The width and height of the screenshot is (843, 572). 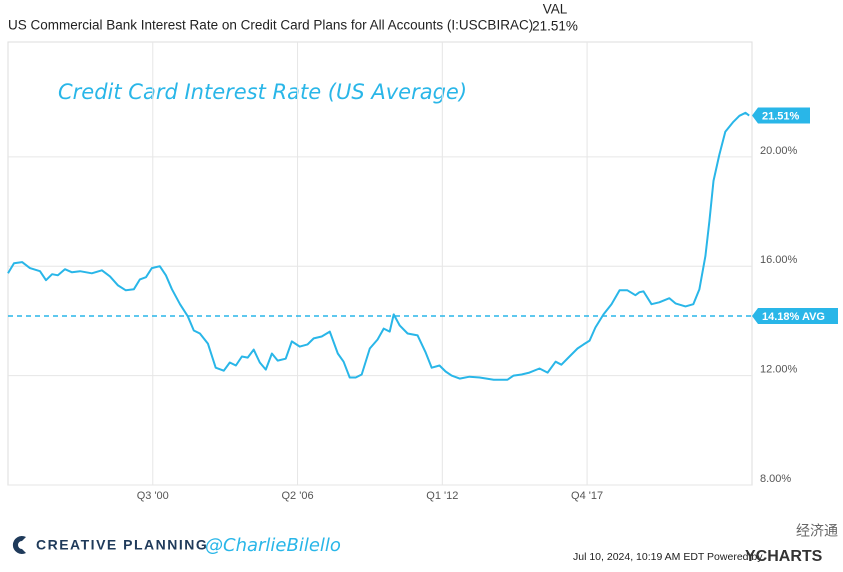 I want to click on x-tick-label: Q1 '12, so click(x=442, y=496).